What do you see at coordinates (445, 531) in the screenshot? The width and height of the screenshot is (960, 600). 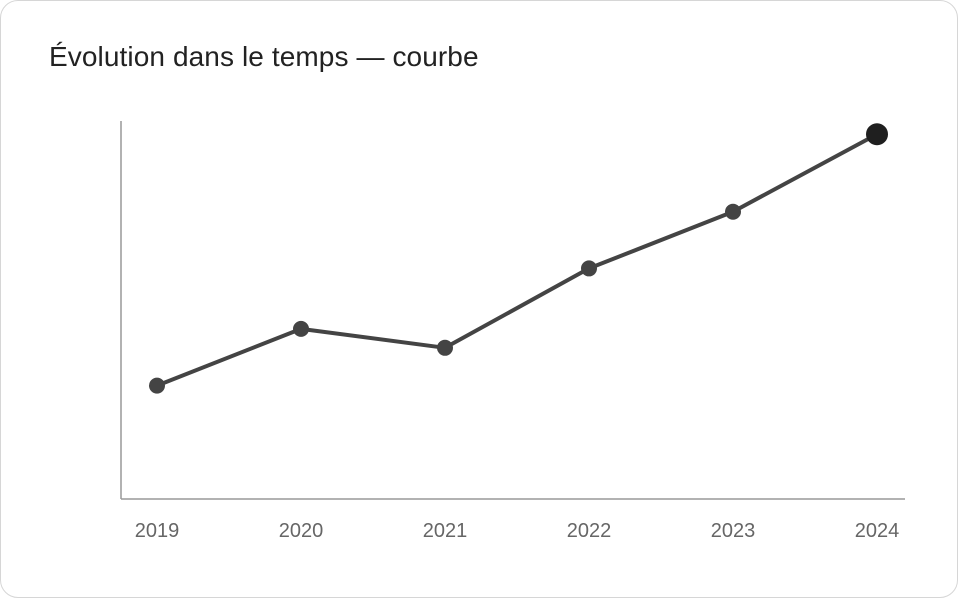 I see `x-tick-label: 2021` at bounding box center [445, 531].